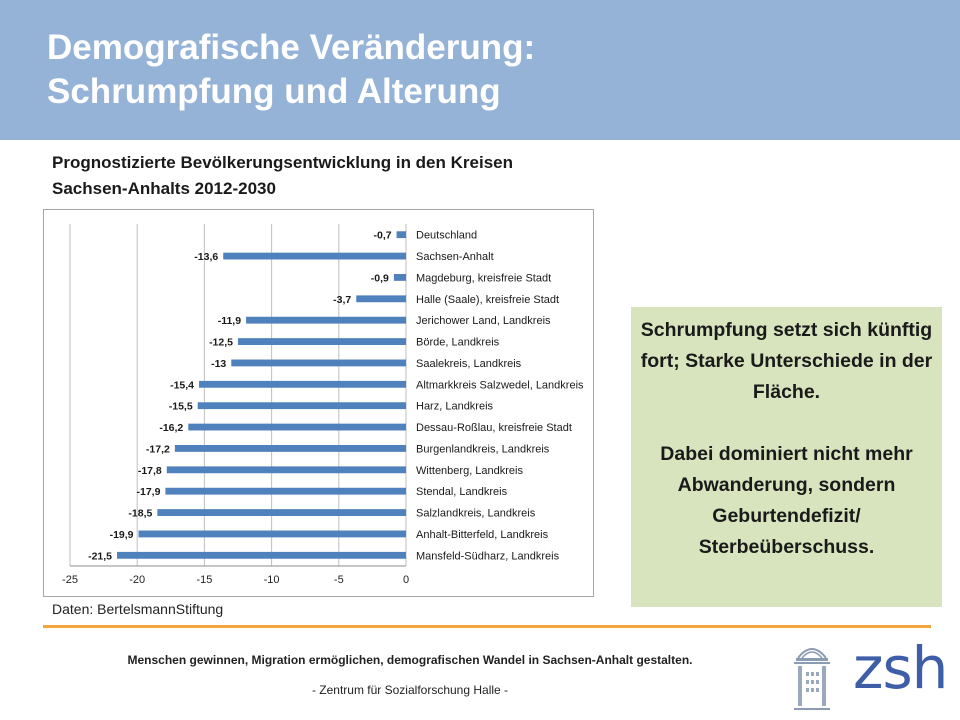 The height and width of the screenshot is (720, 960). I want to click on x-tick-label: -5, so click(339, 580).